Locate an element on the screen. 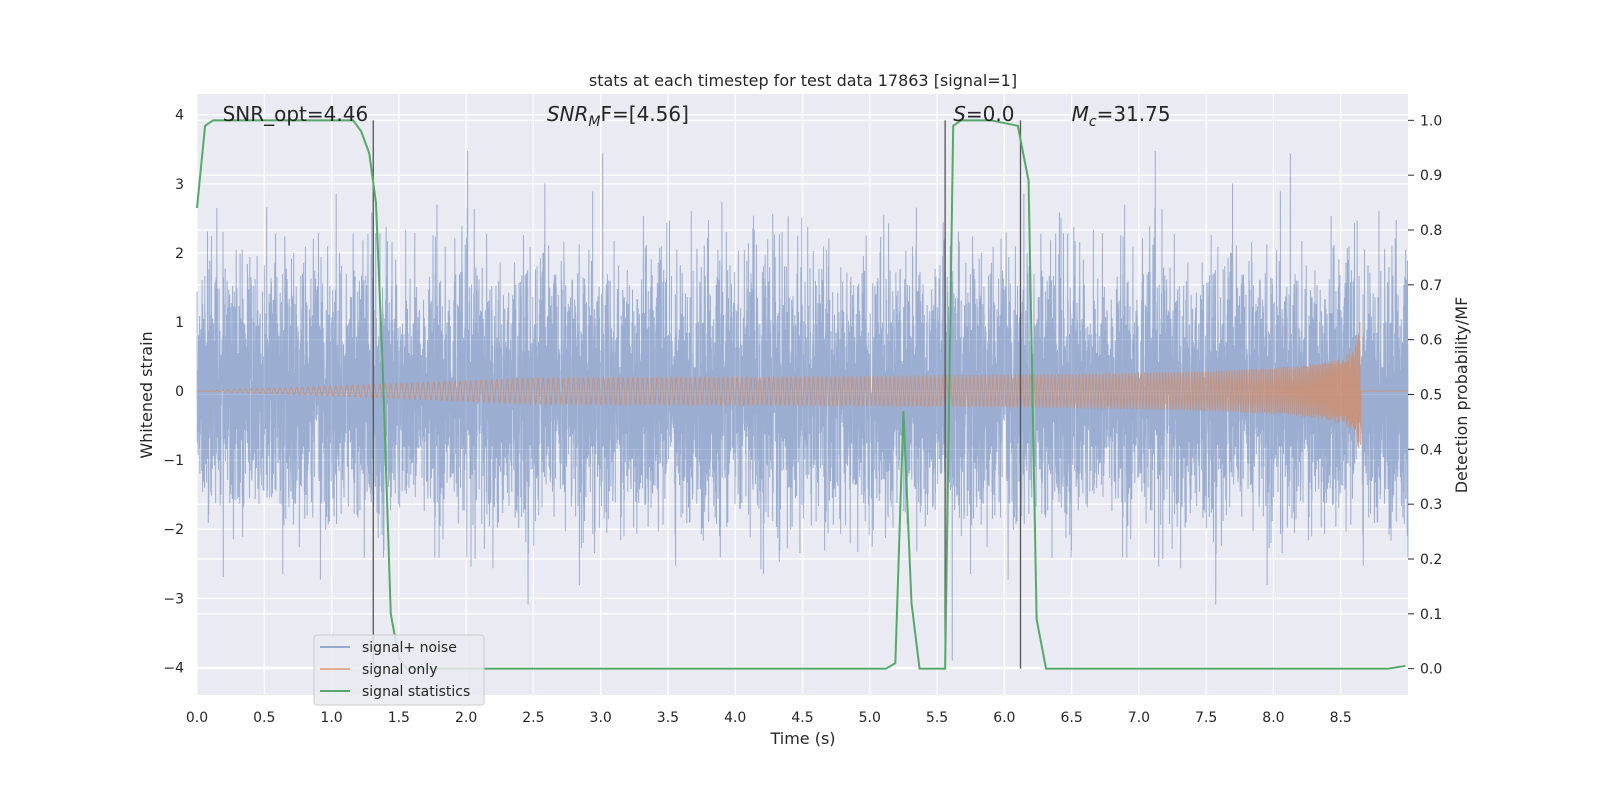 This screenshot has height=800, width=1600. y-right-axis-ticks: 0.0 0.1 0.2 0.3 0.4 0.5 0.6 0.7 0.8 0.9 1.0 is located at coordinates (1425, 395).